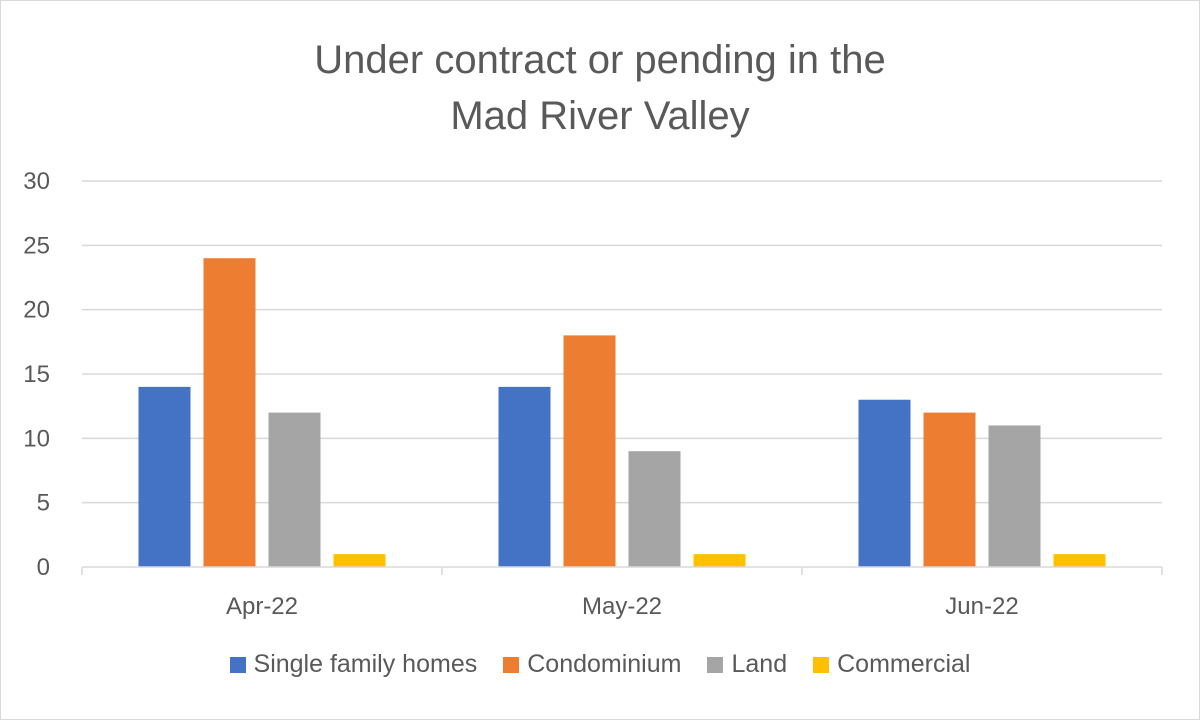  What do you see at coordinates (36, 310) in the screenshot?
I see `y-tick-label: 20` at bounding box center [36, 310].